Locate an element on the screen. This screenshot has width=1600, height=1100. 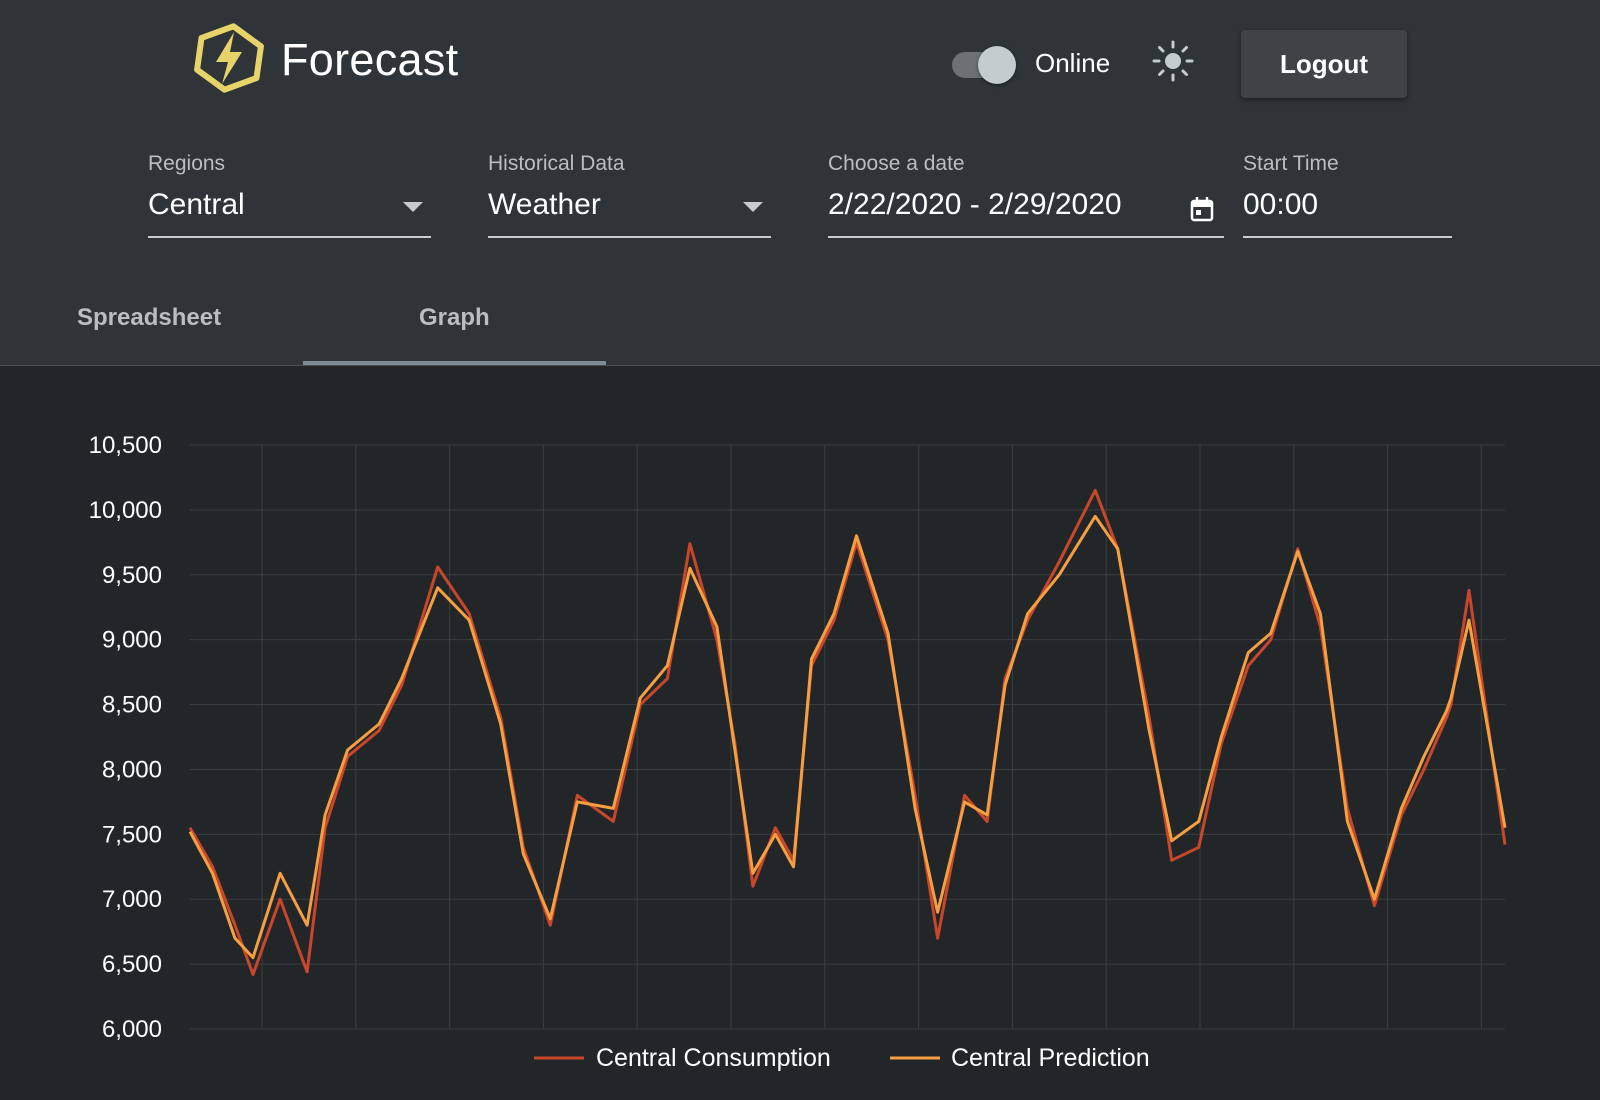
app-title: Forecast is located at coordinates (370, 59).